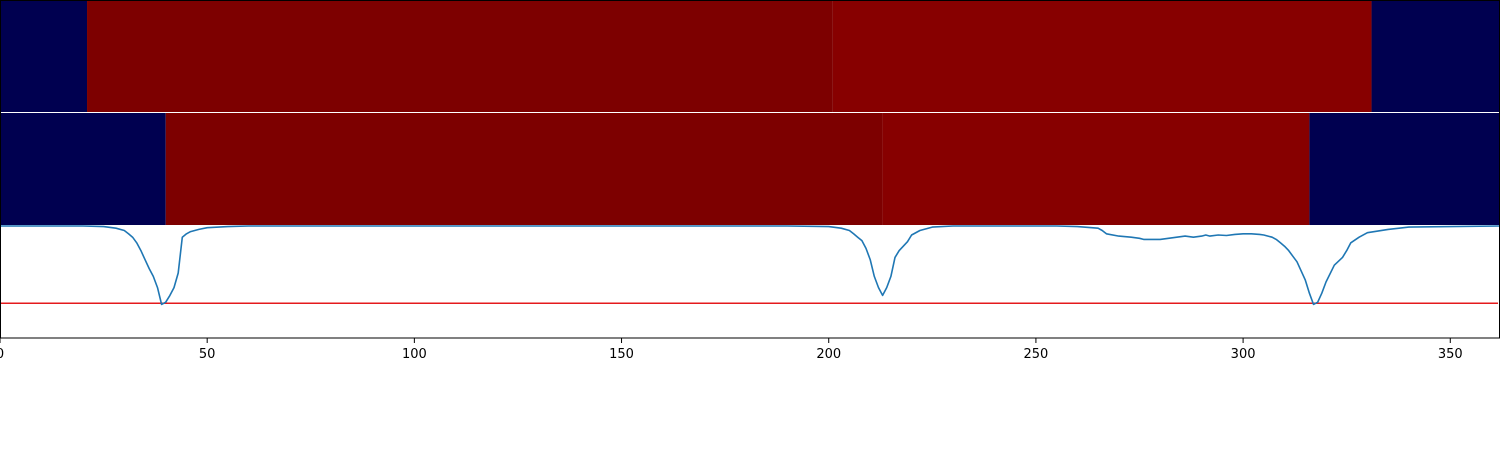 Image resolution: width=1500 pixels, height=450 pixels. What do you see at coordinates (414, 354) in the screenshot?
I see `x-tick-label-100: 100` at bounding box center [414, 354].